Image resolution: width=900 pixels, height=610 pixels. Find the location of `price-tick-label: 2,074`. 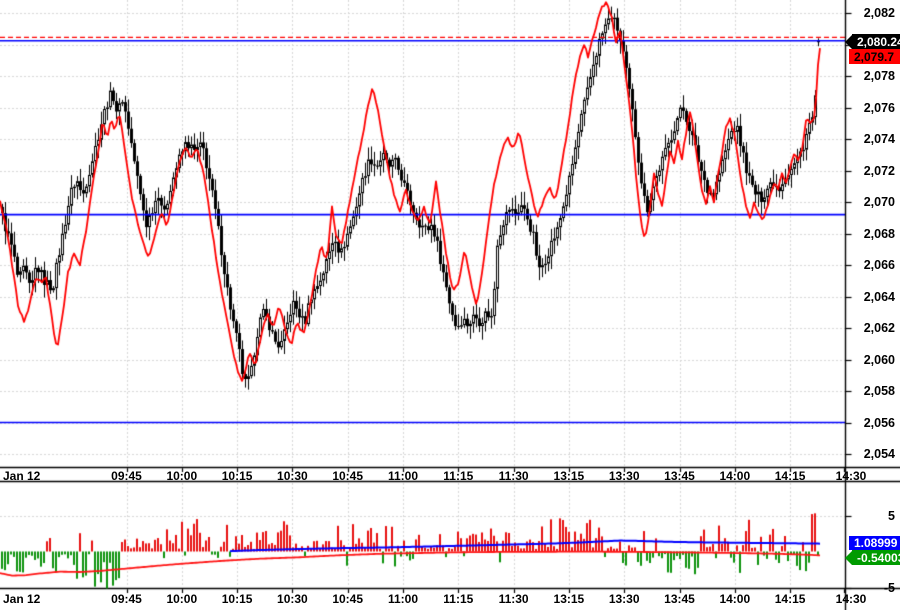

price-tick-label: 2,074 is located at coordinates (879, 139).